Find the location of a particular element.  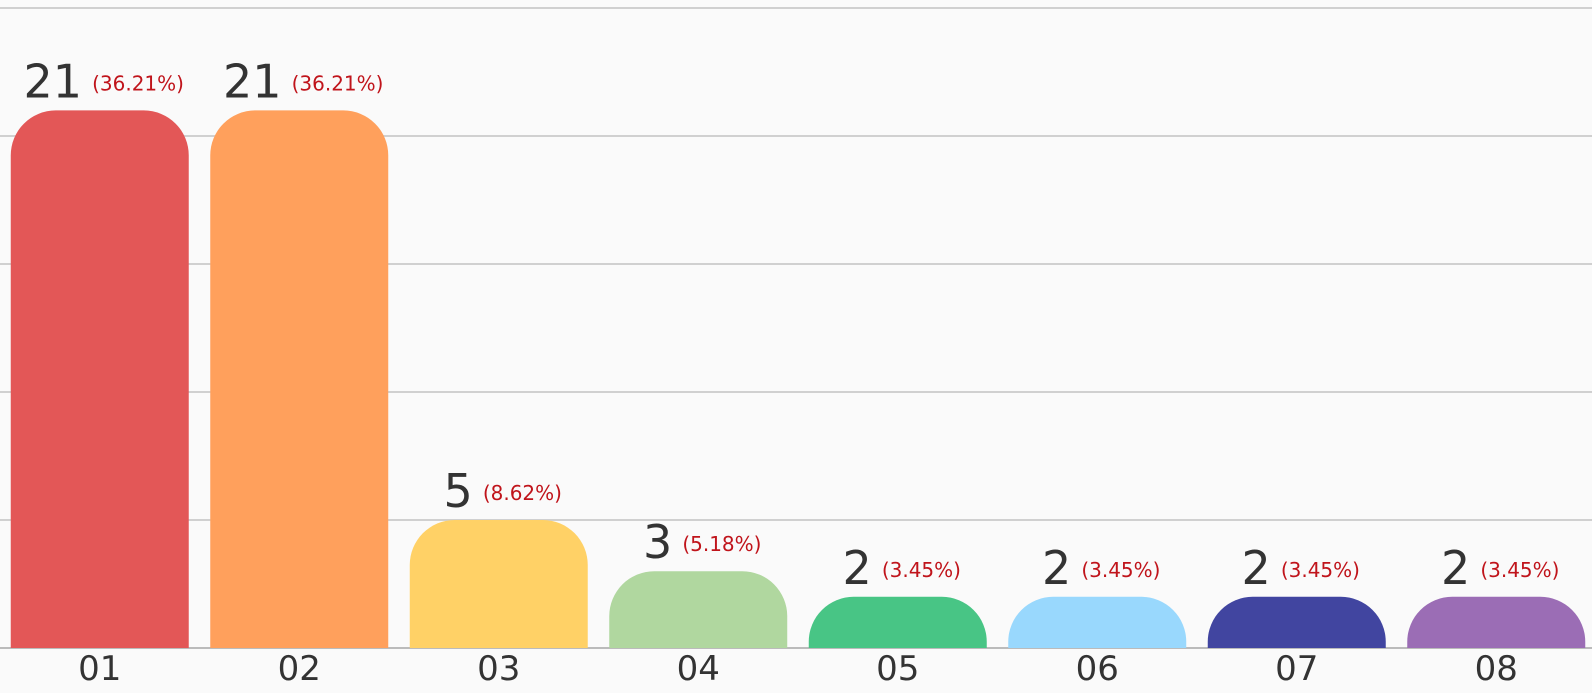

data-label: 5 (8.62%) is located at coordinates (503, 491).